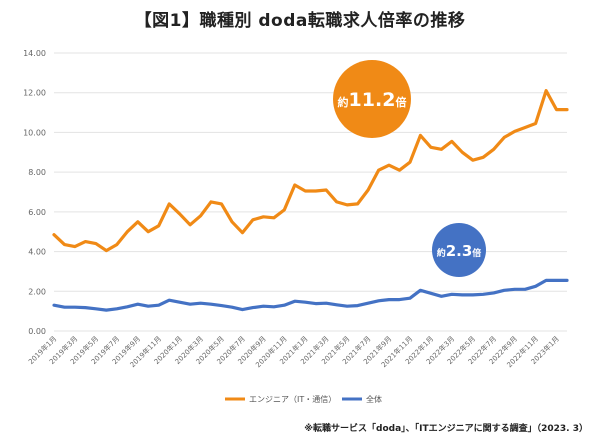  I want to click on y-axis-ticks: 0.00 2.00 4.00 6.00 8.00 10.00 12.00 14.00, so click(34, 192).